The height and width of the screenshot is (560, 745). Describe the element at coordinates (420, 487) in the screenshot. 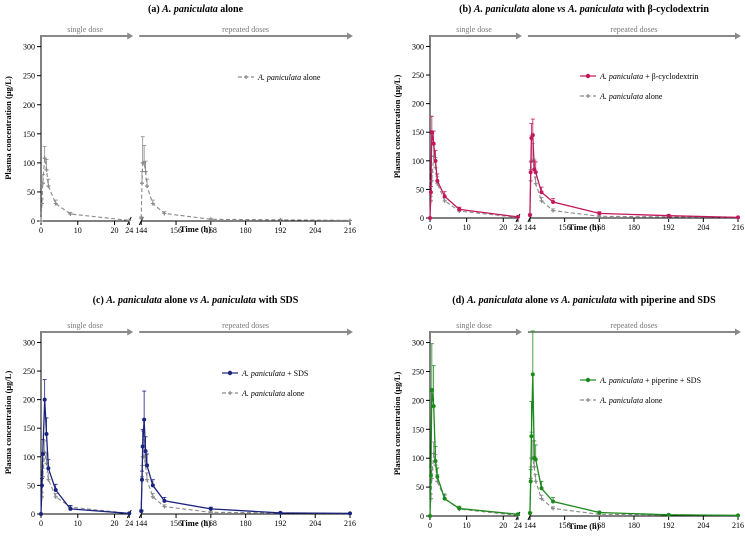

I see `y-tick-label: 50` at that location.